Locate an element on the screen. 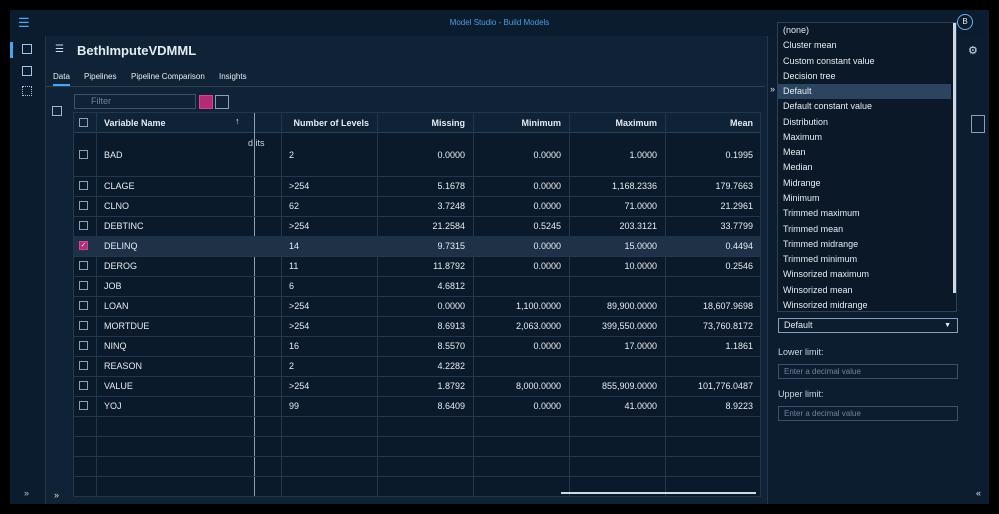 Image resolution: width=999 pixels, height=514 pixels. table-cell: 1.0000 is located at coordinates (643, 154).